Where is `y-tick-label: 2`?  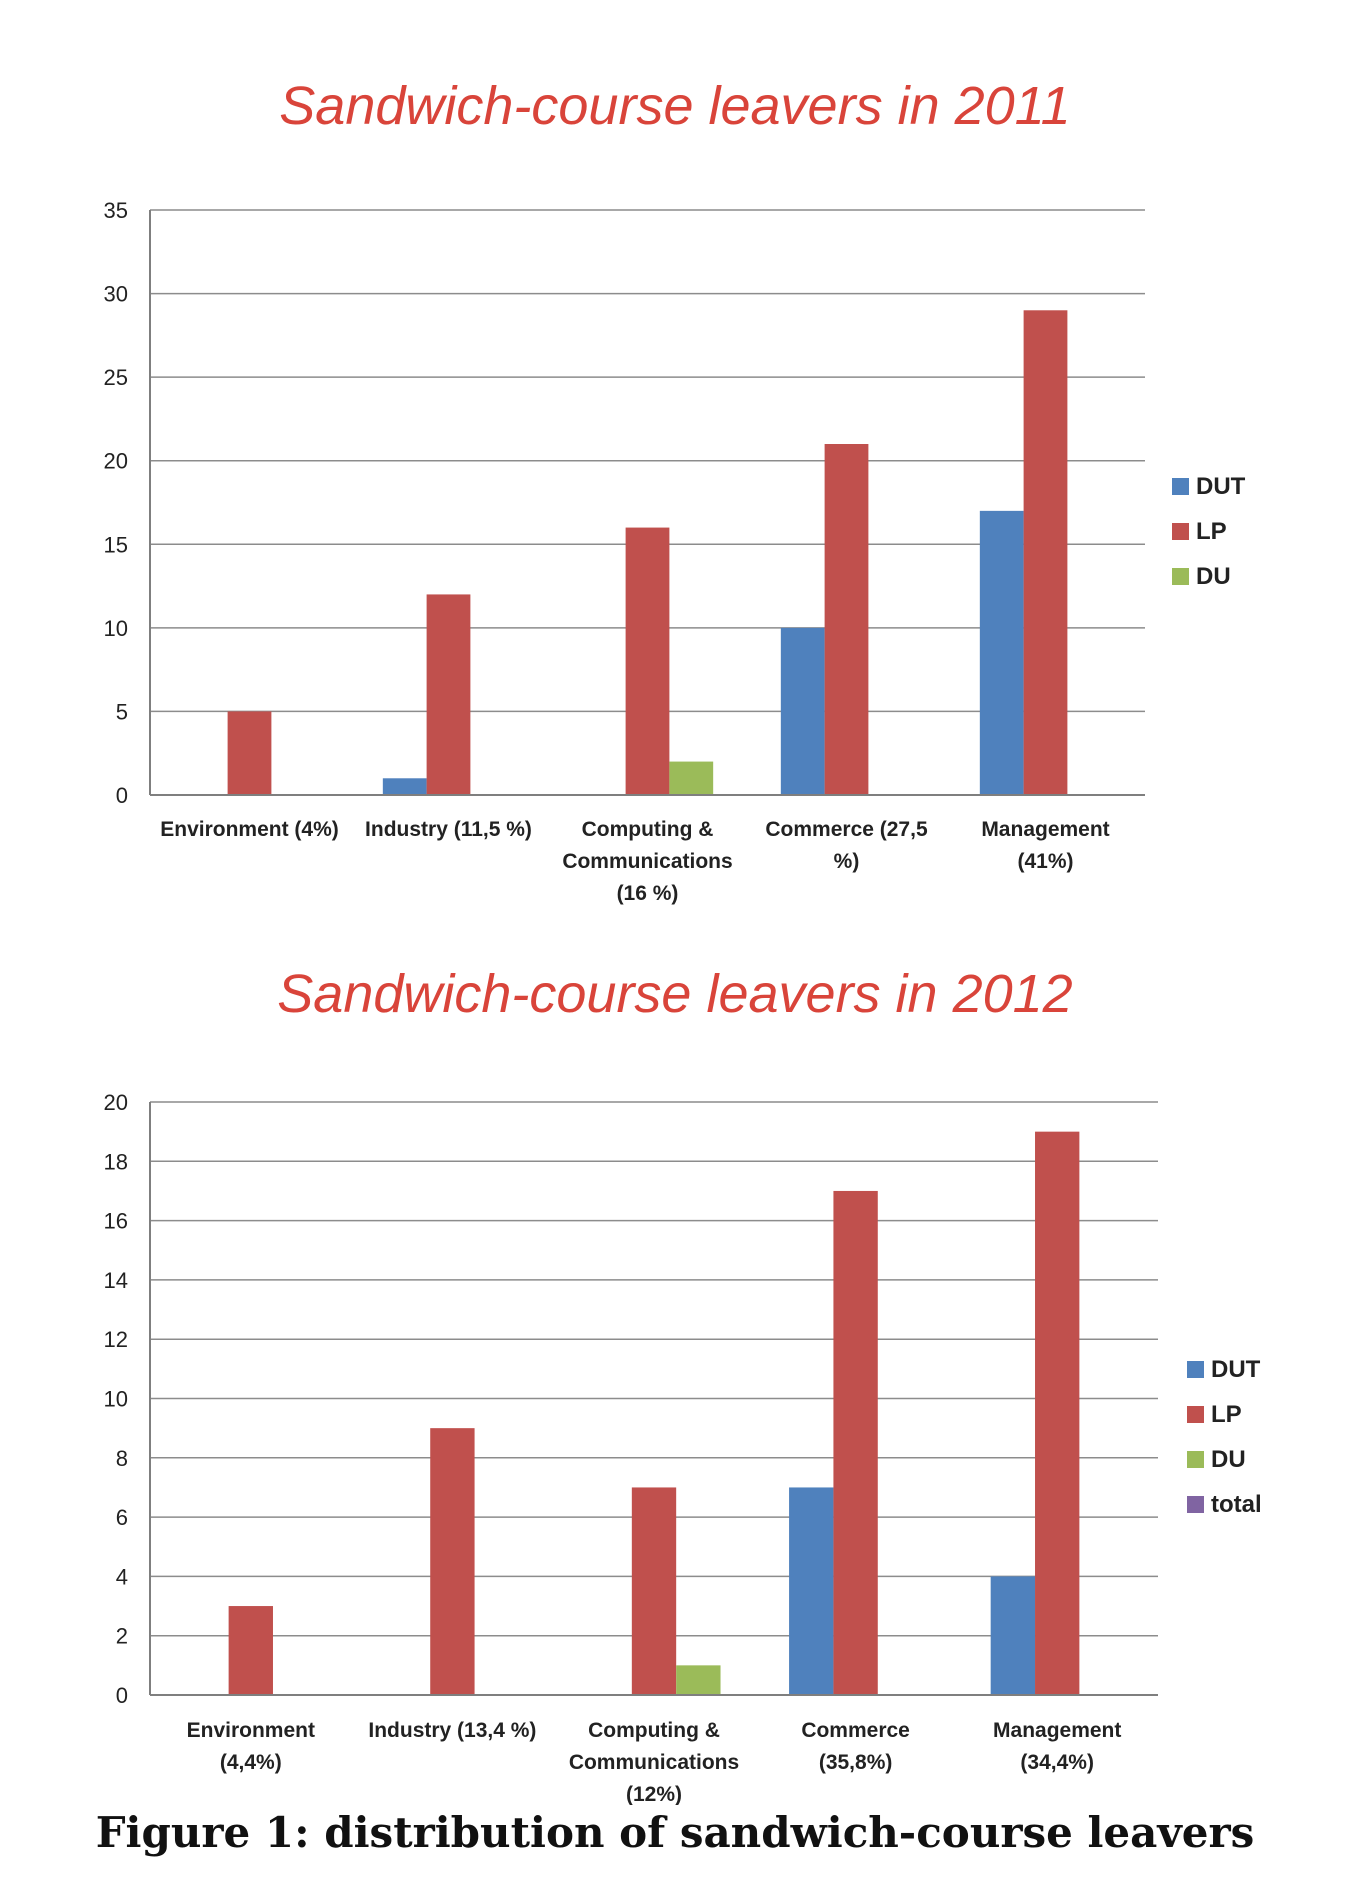 y-tick-label: 2 is located at coordinates (122, 1636).